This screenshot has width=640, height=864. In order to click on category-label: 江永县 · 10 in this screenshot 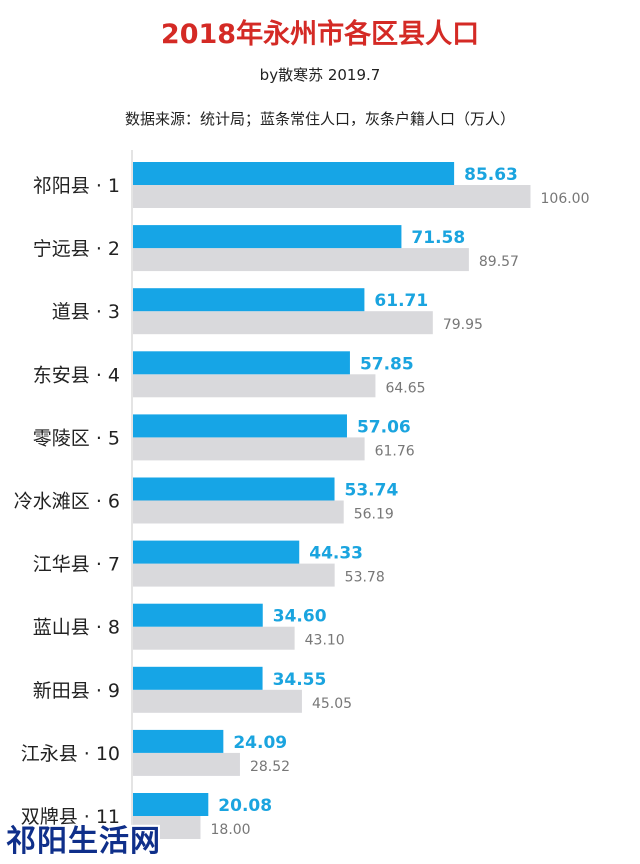, I will do `click(70, 754)`.